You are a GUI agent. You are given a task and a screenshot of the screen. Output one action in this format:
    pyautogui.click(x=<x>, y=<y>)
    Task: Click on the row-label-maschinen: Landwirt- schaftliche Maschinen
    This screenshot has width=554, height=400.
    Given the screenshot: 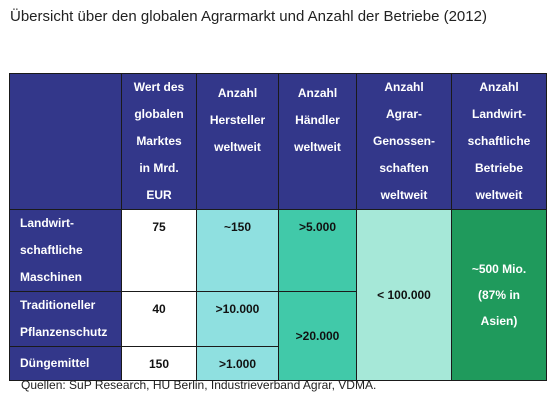 What is the action you would take?
    pyautogui.click(x=65, y=250)
    